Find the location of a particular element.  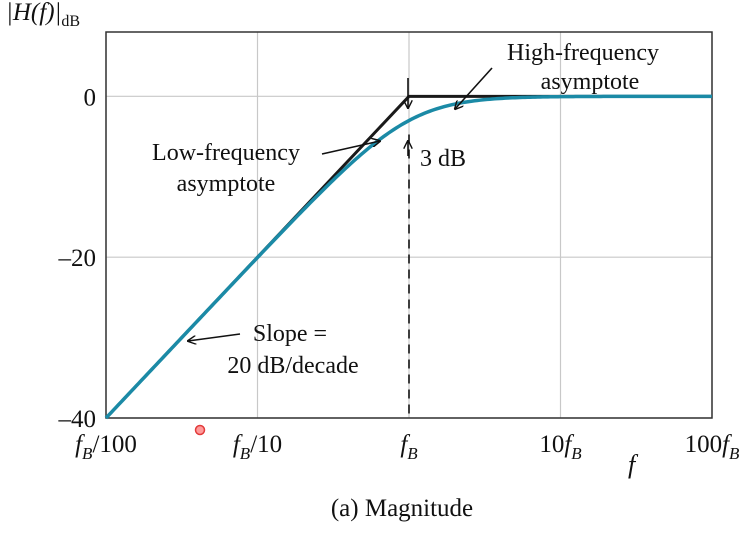

x-tick-labels: fB/100 fB/10 fB 10fB 100fB is located at coordinates (407, 447).